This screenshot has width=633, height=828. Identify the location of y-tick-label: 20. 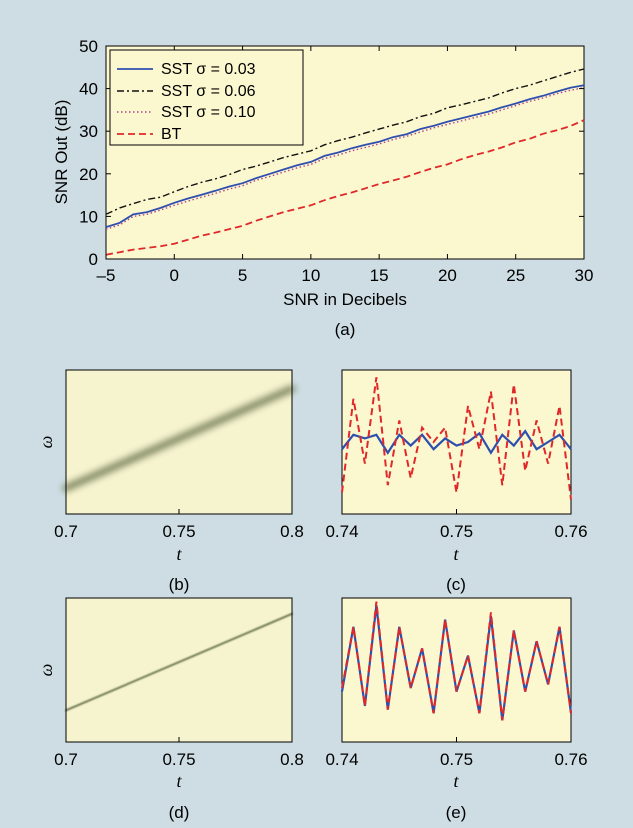
(88, 174).